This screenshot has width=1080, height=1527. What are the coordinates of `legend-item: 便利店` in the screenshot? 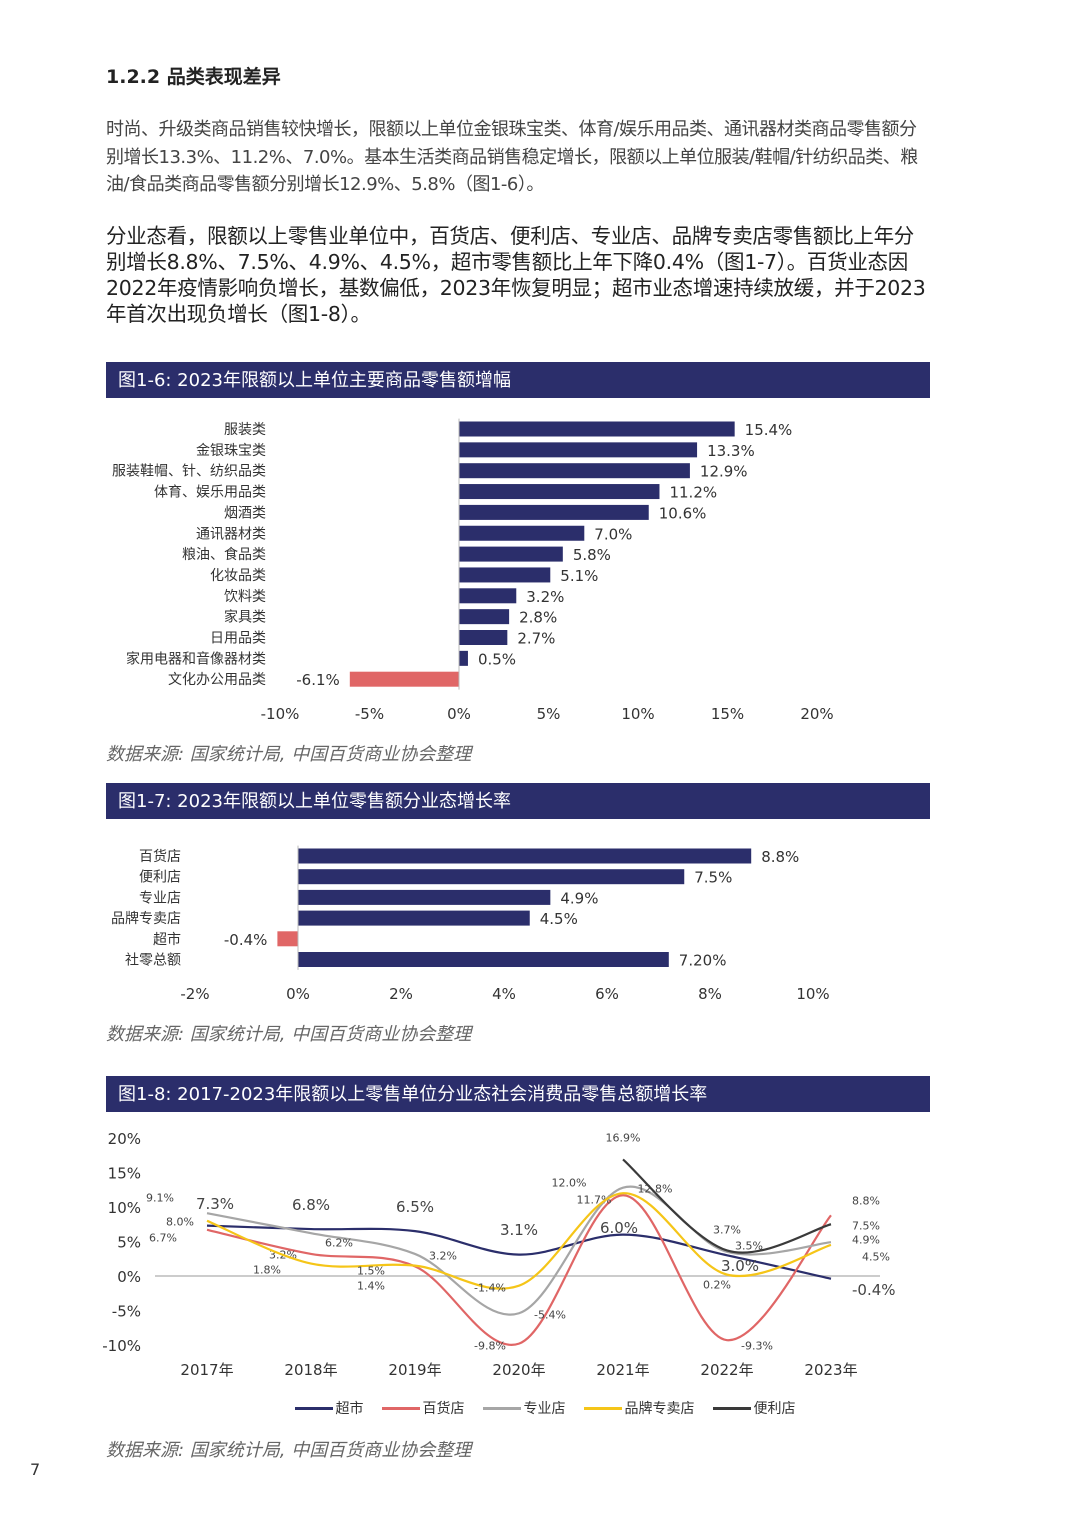 It's located at (754, 1408).